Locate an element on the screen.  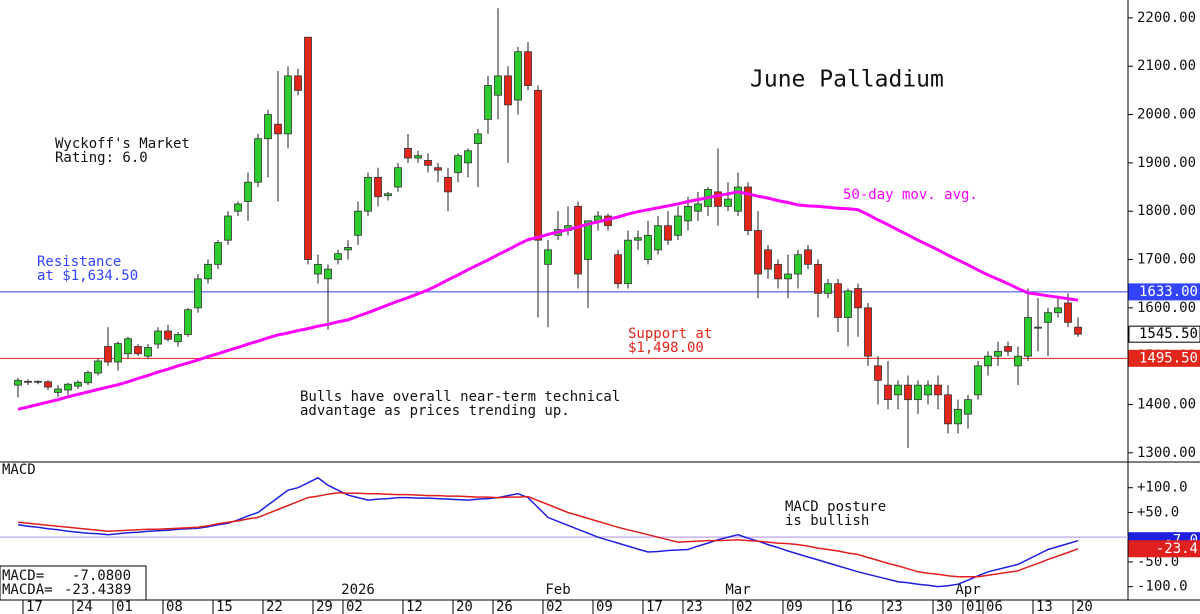
x-tick-label: 06 is located at coordinates (994, 606).